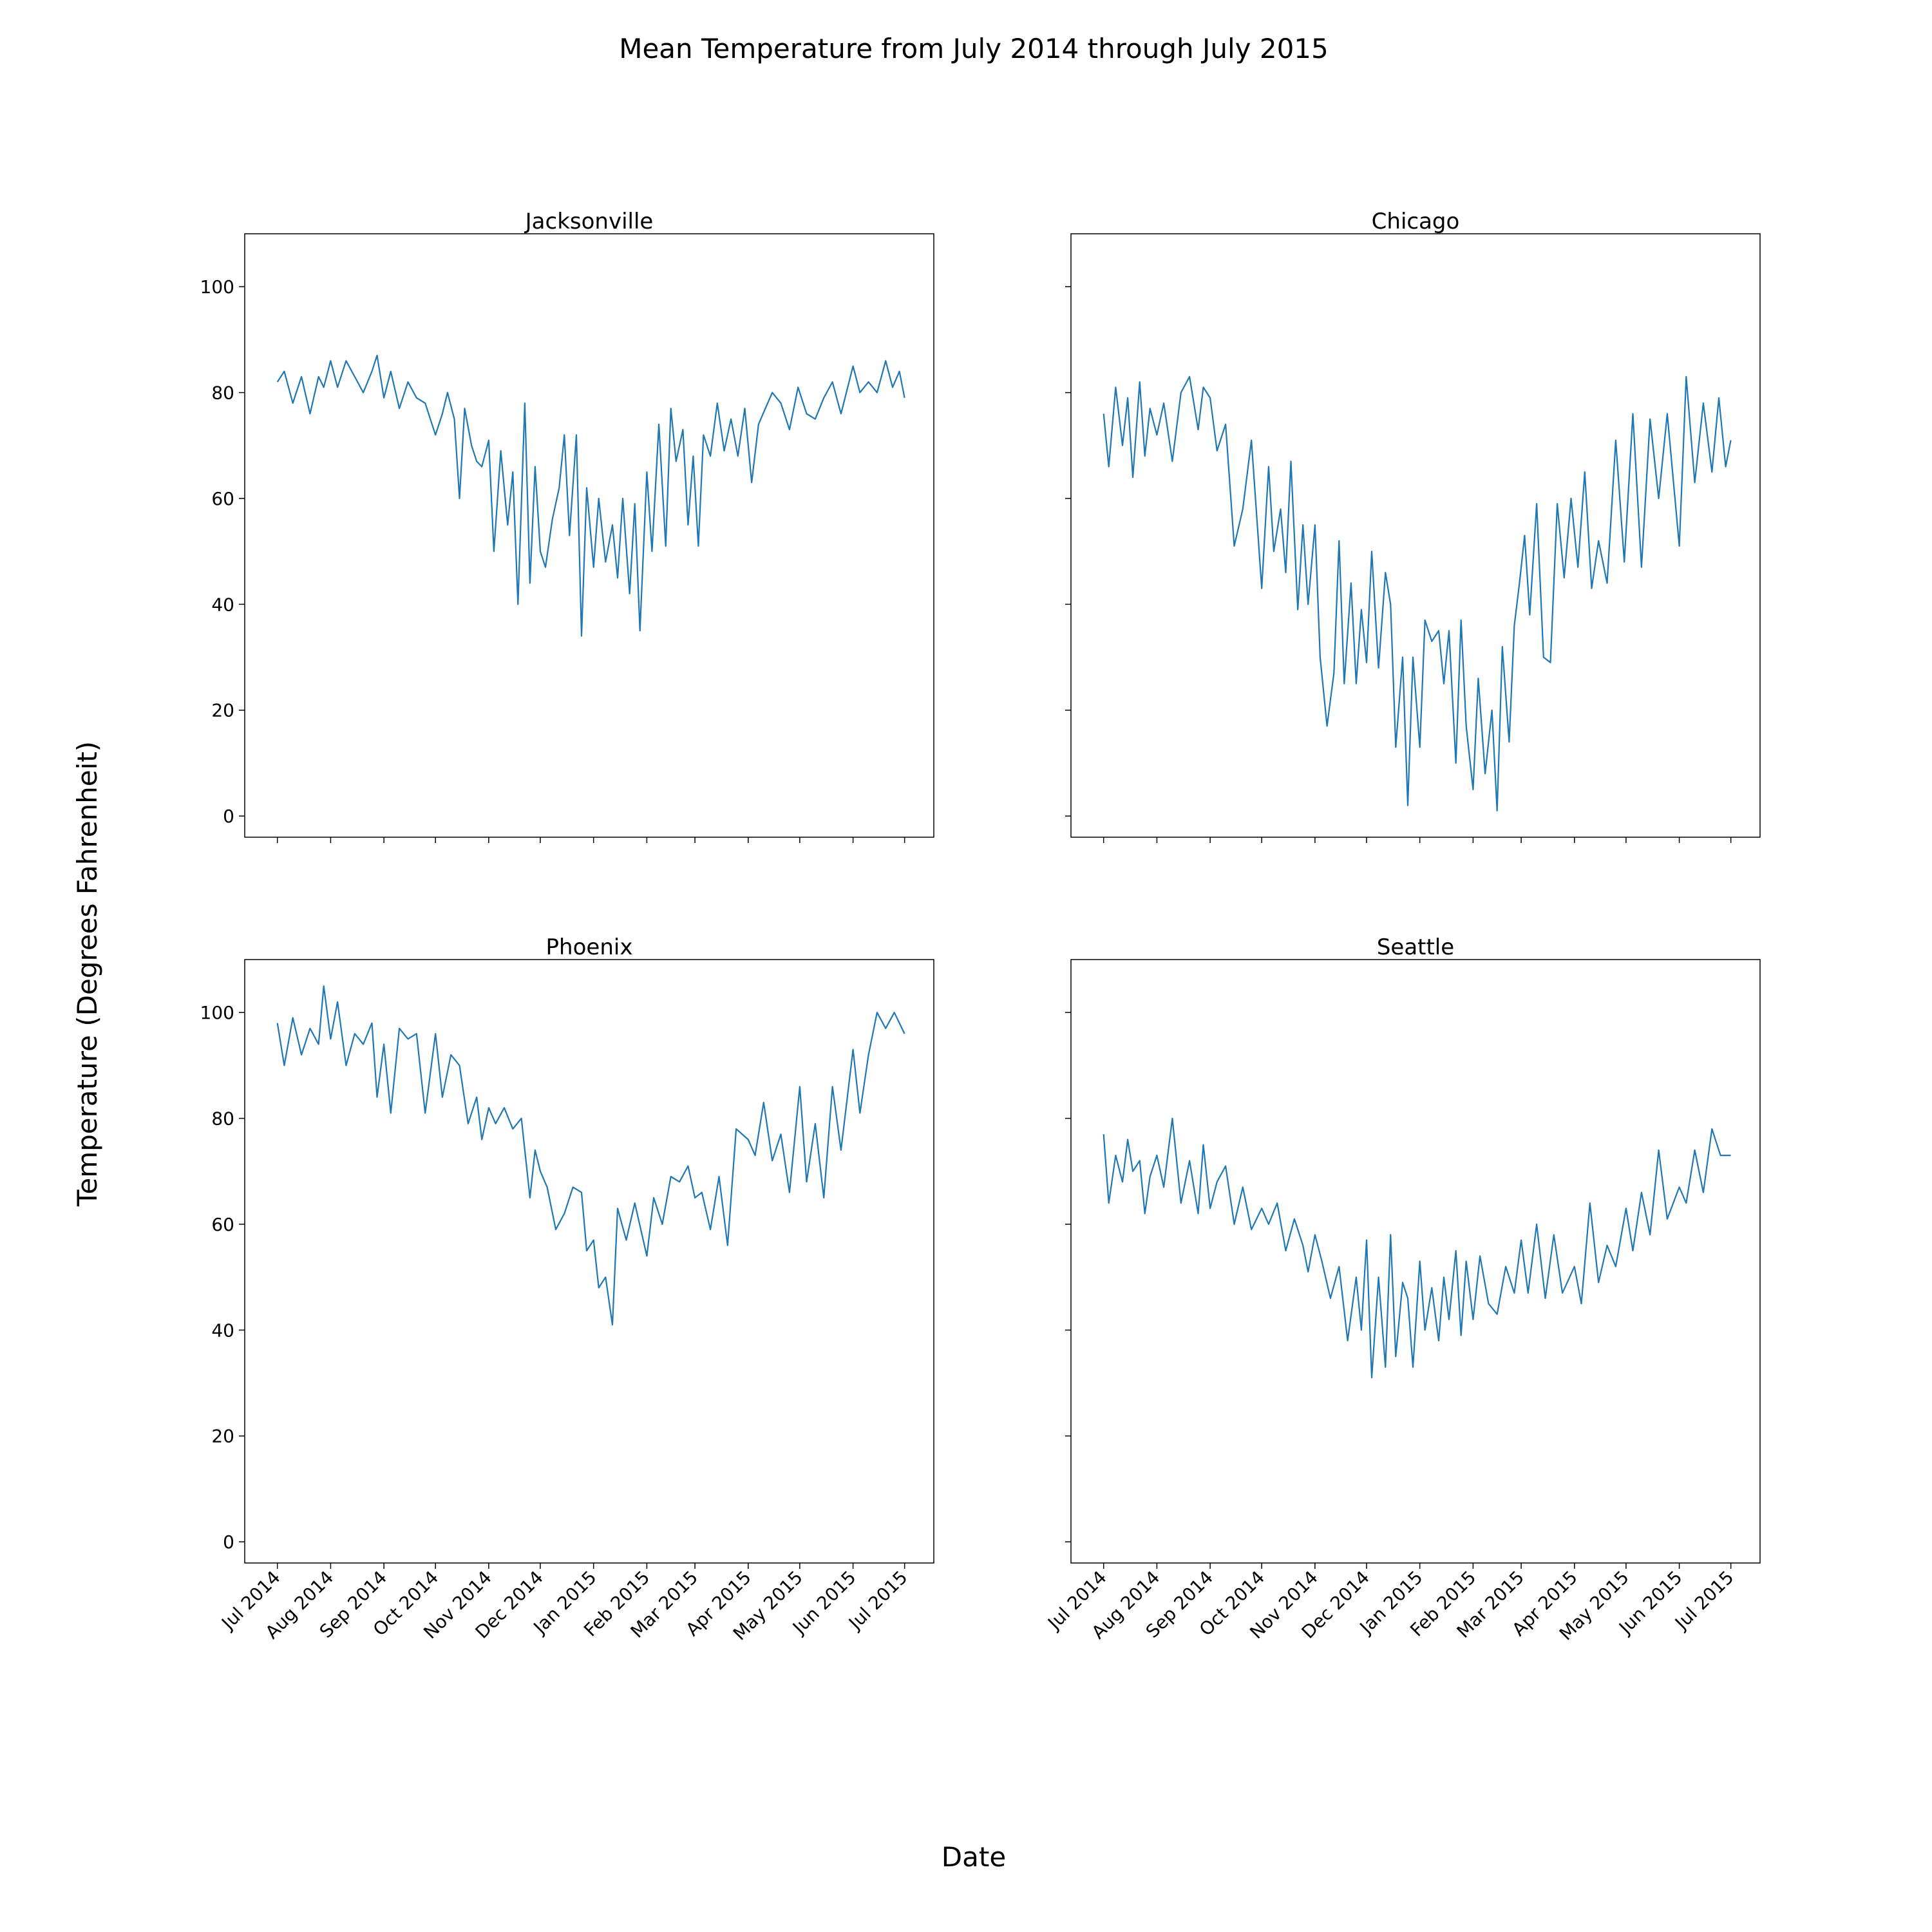 The image size is (1932, 1932). Describe the element at coordinates (1416, 222) in the screenshot. I see `subplot-title-chicago: Chicago` at that location.